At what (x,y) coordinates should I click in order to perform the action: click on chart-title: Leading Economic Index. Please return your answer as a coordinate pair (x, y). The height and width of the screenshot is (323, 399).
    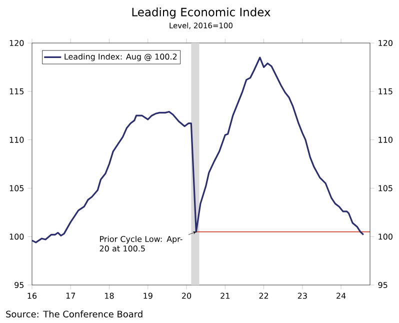
    Looking at the image, I should click on (201, 13).